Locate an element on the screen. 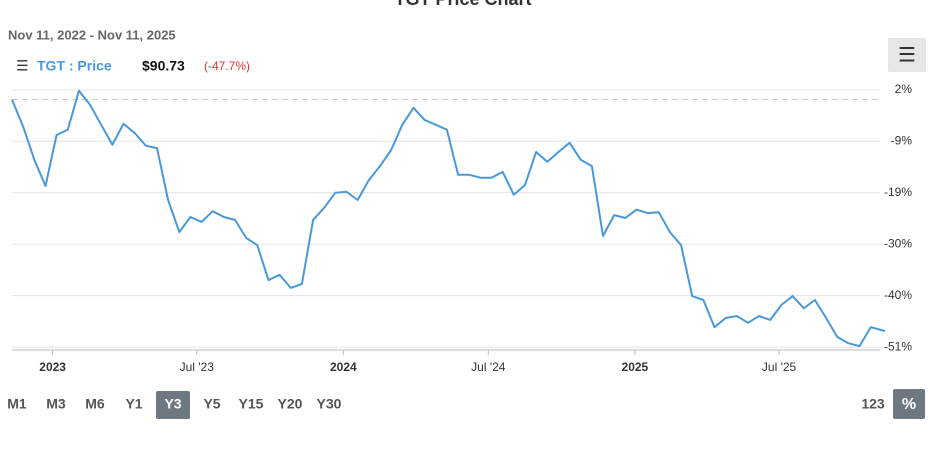 This screenshot has width=931, height=451. y-tick-label: -9% is located at coordinates (902, 140).